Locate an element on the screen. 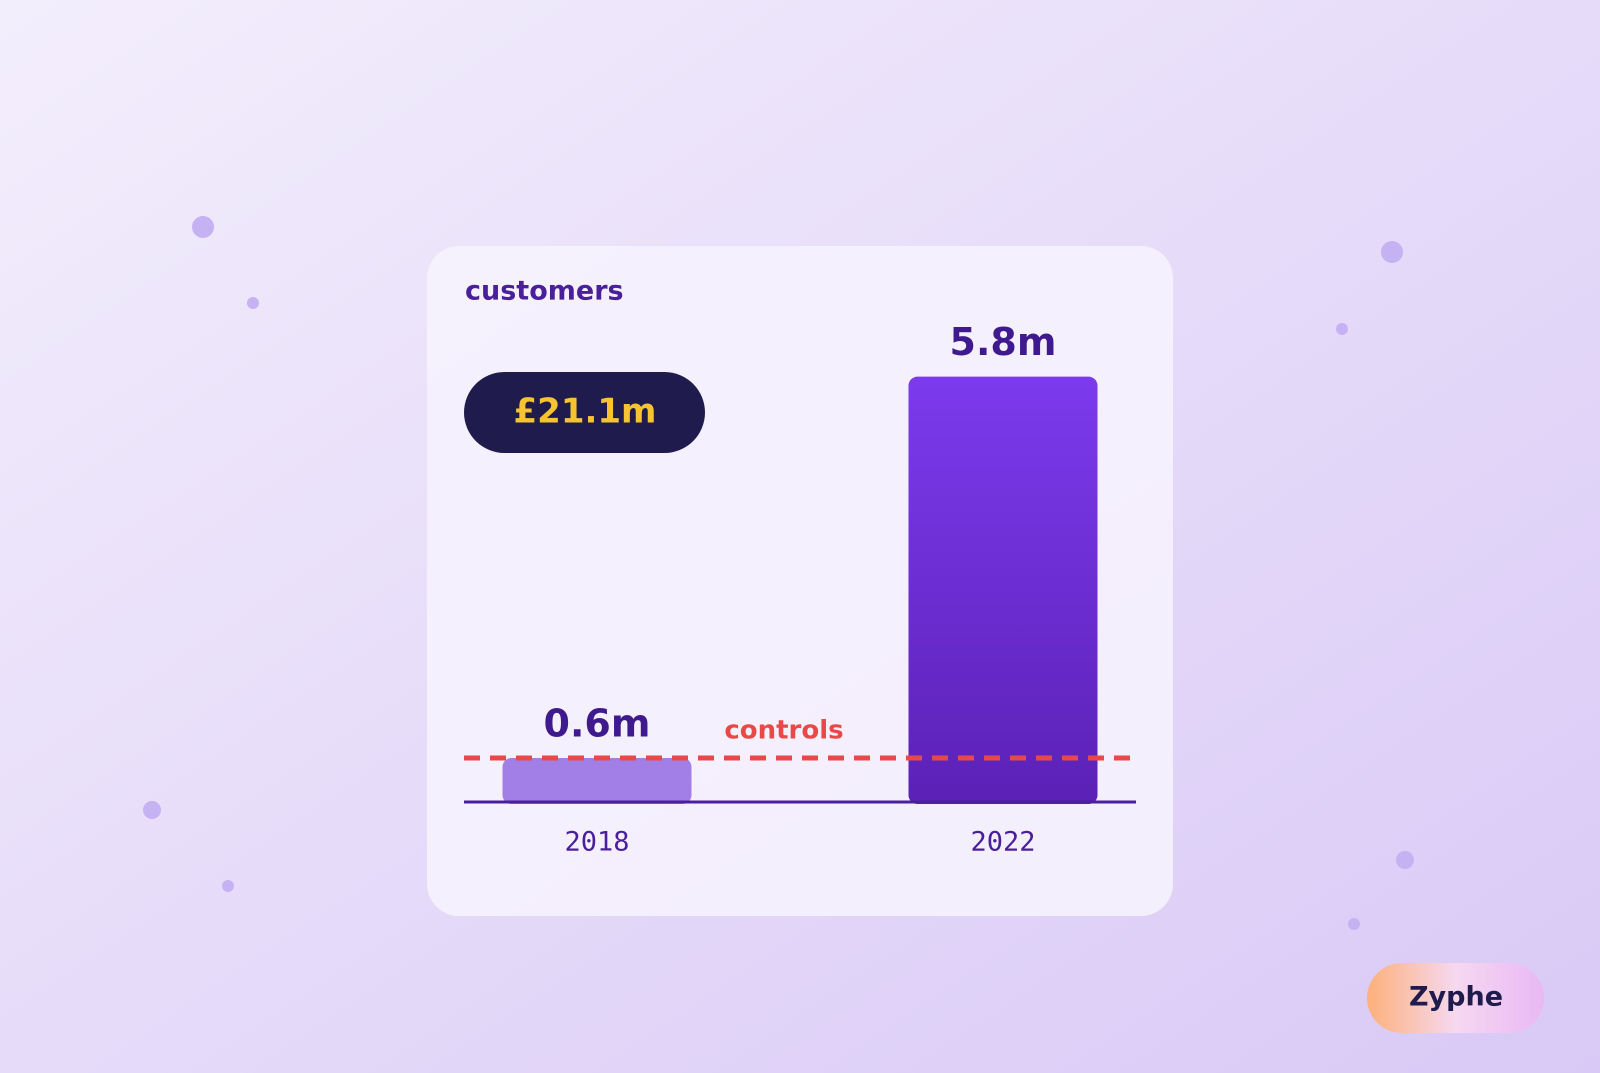  brand-text: Zyphe is located at coordinates (1456, 997).